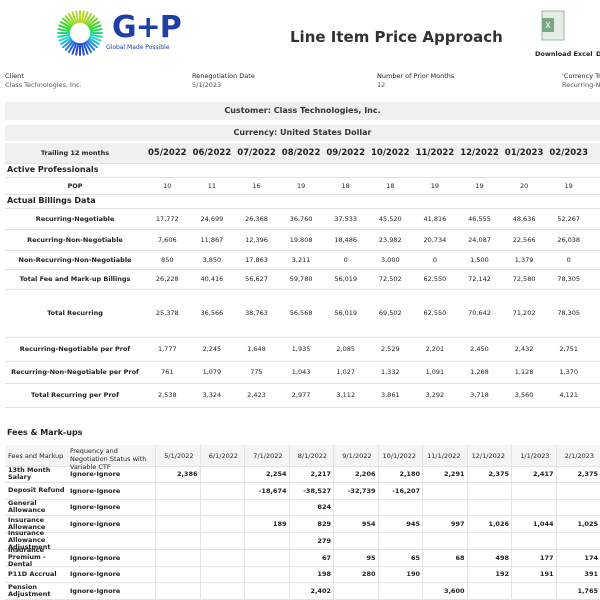 The width and height of the screenshot is (600, 600). I want to click on cell: 62,550, so click(435, 279).